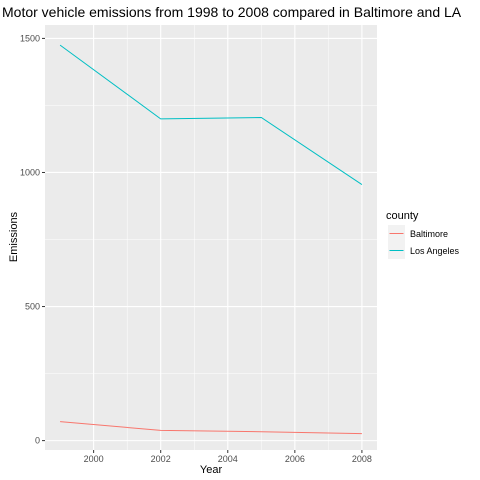 The width and height of the screenshot is (480, 480). I want to click on x-tick-label: 2004, so click(228, 459).